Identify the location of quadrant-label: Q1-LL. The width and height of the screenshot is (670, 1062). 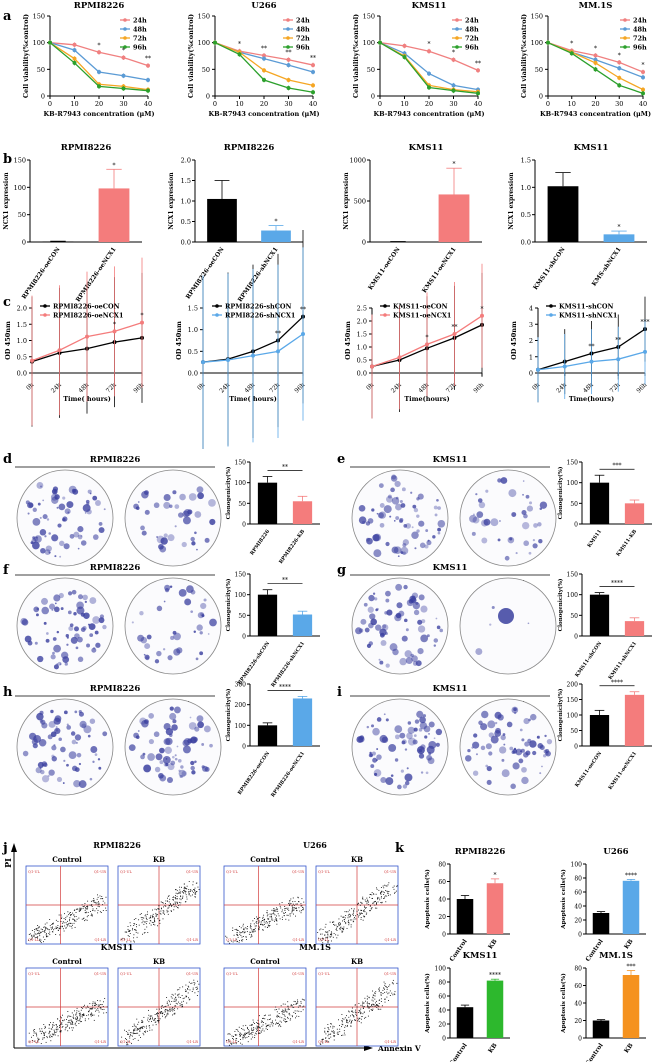
(232, 1042).